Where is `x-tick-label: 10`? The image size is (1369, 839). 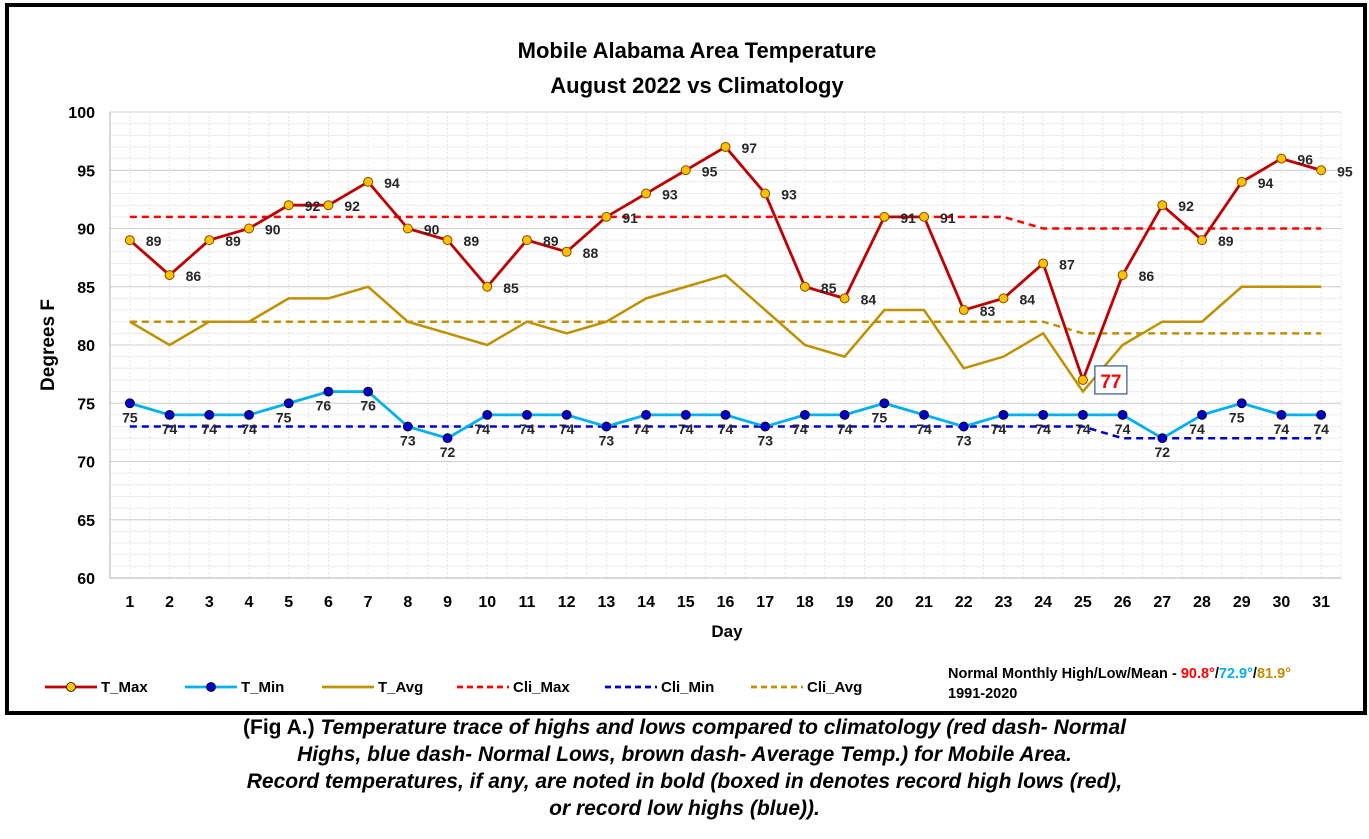 x-tick-label: 10 is located at coordinates (487, 602).